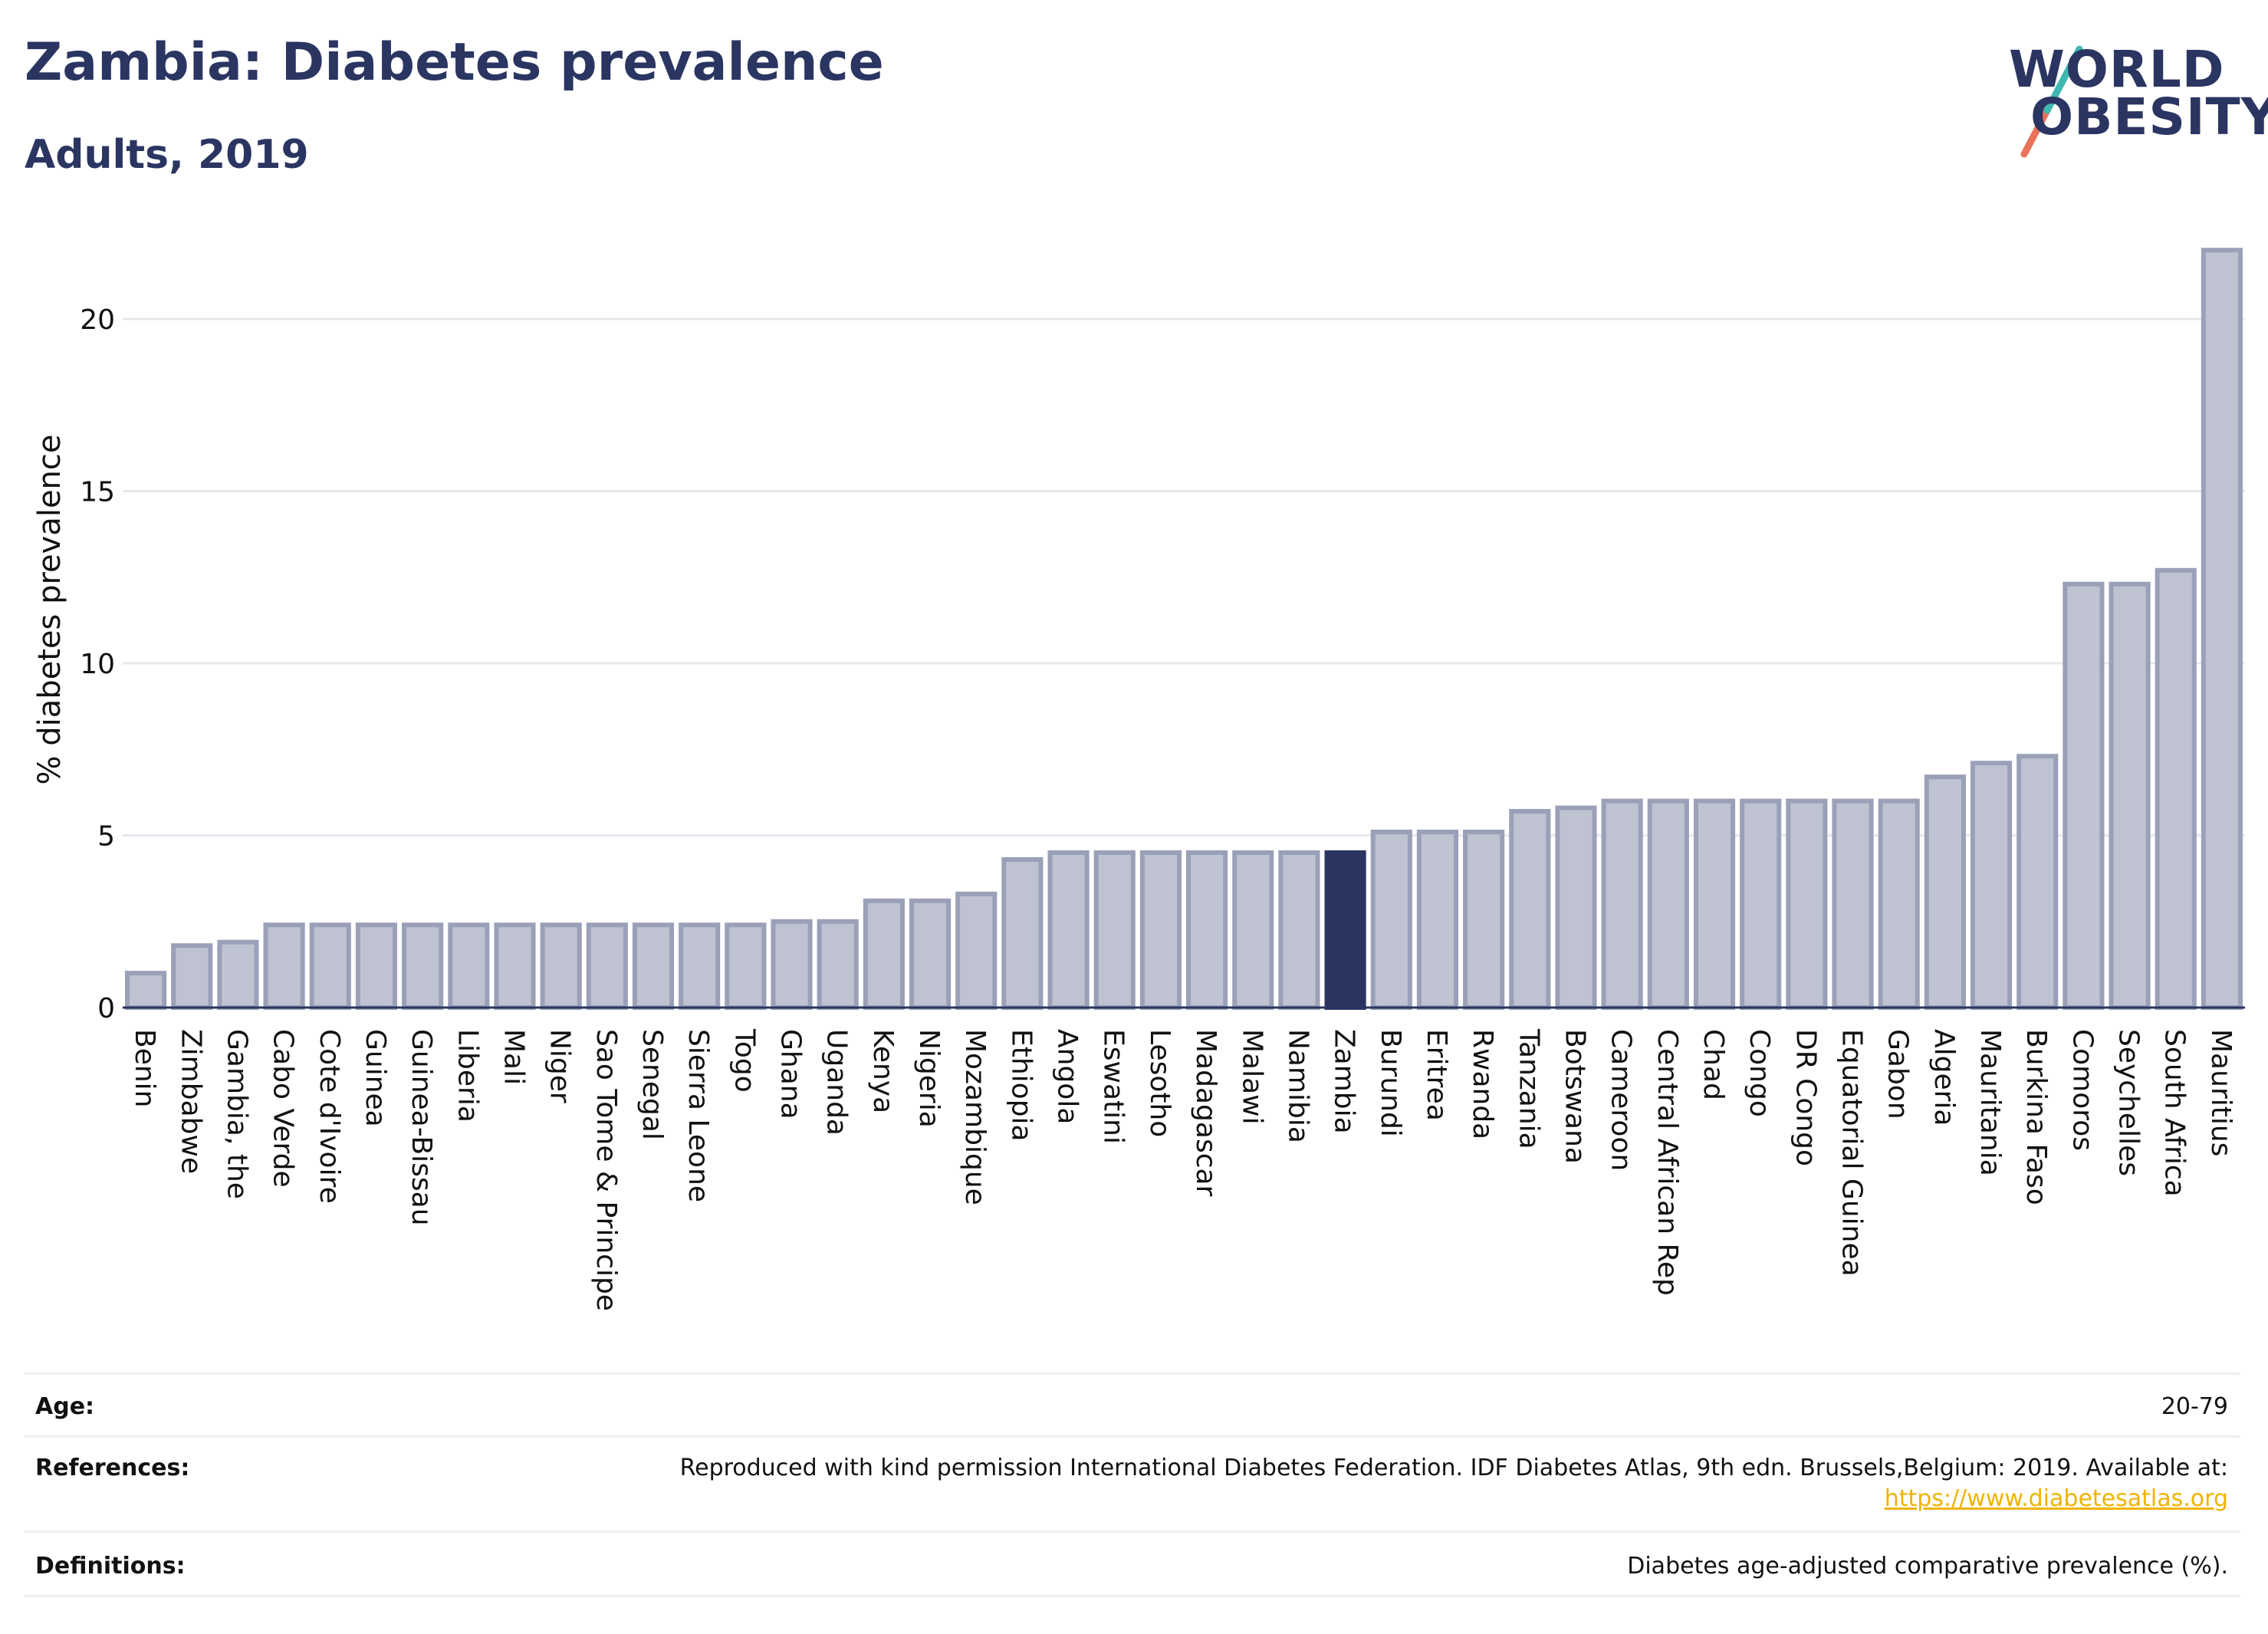  I want to click on bar-ghana, so click(792, 965).